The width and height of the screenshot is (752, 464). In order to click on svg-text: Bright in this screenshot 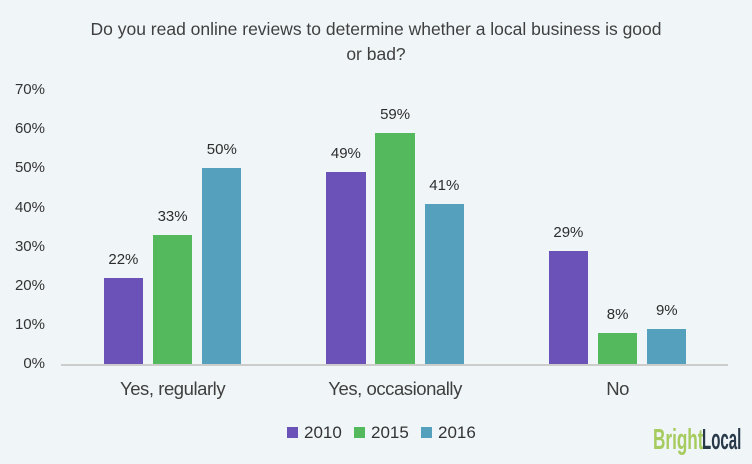, I will do `click(678, 440)`.